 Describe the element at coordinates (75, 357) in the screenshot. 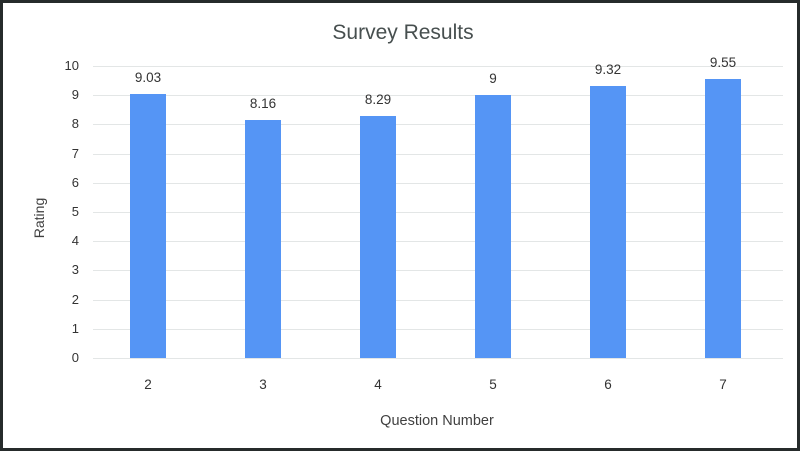

I see `y-tick-label: 0` at that location.